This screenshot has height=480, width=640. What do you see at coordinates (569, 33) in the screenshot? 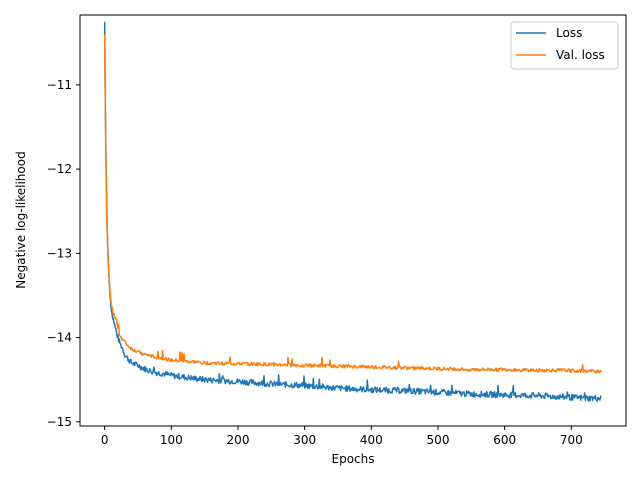
I see `legend-label-loss: Loss` at bounding box center [569, 33].